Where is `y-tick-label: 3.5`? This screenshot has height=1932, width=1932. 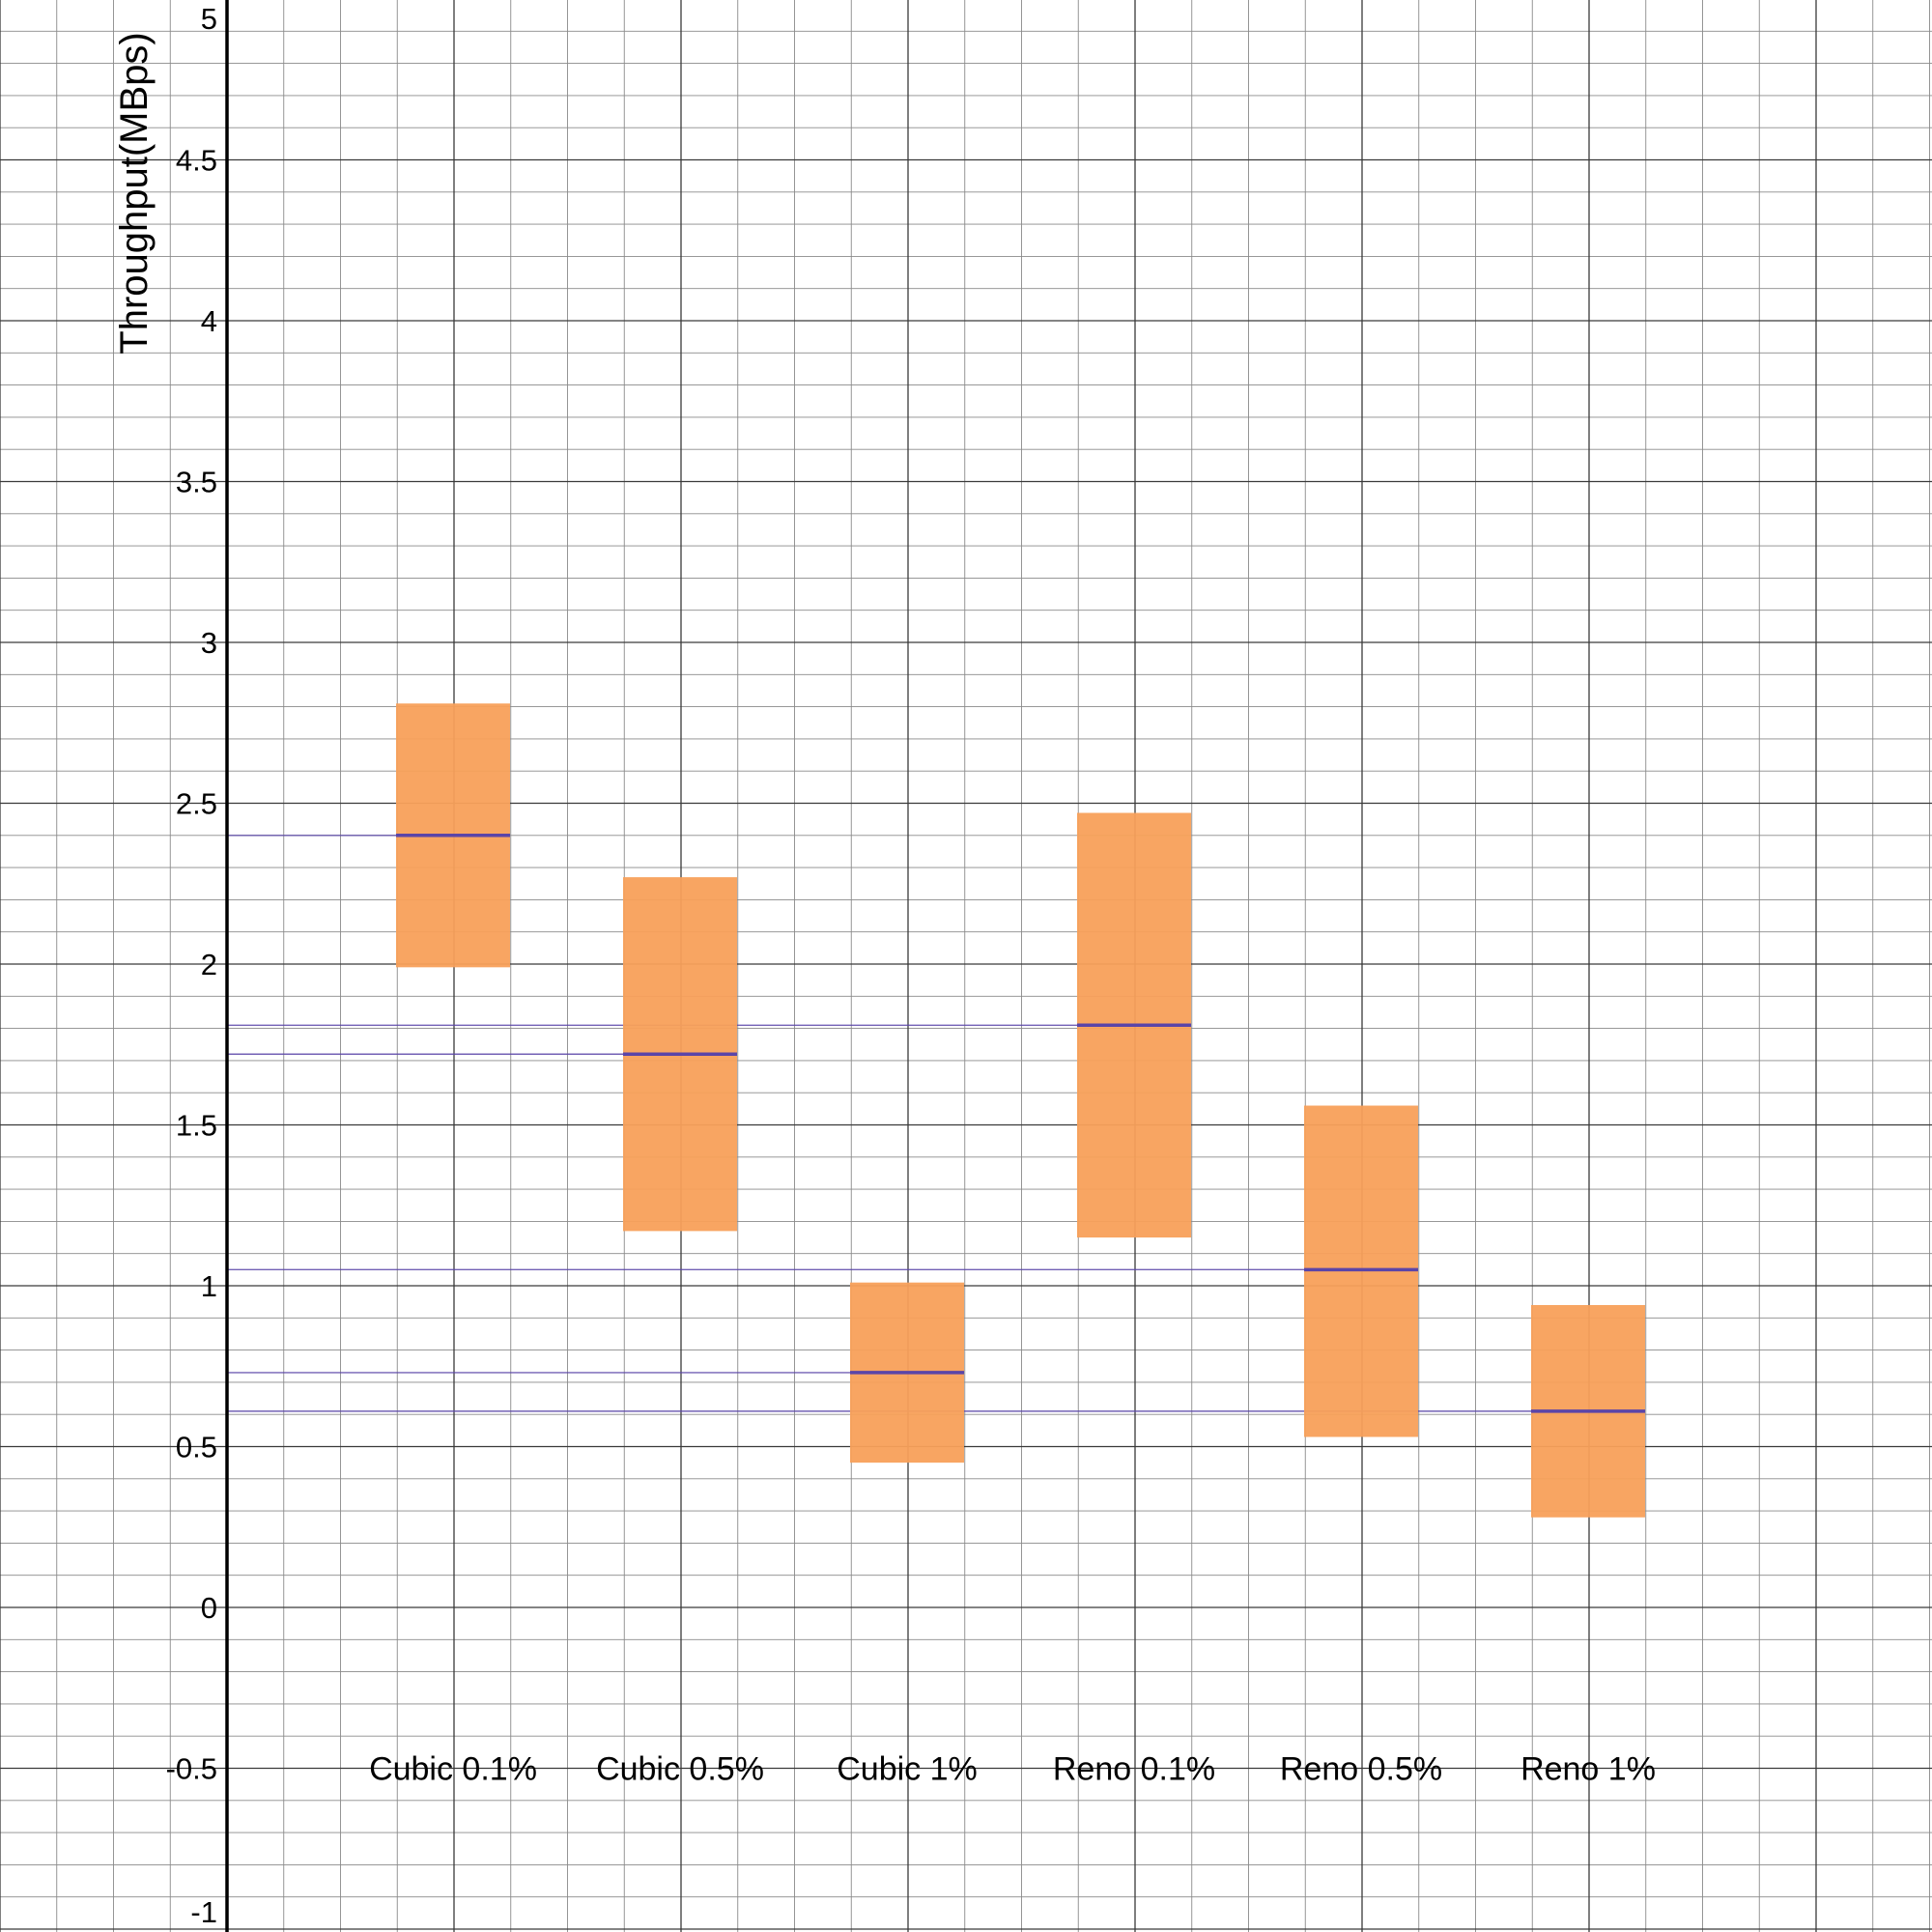
y-tick-label: 3.5 is located at coordinates (196, 482).